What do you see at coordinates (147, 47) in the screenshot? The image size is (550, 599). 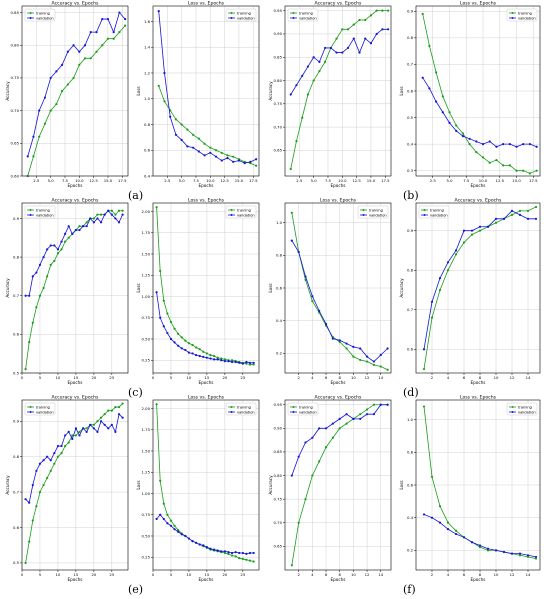 I see `y-tick-label: 1.4` at bounding box center [147, 47].